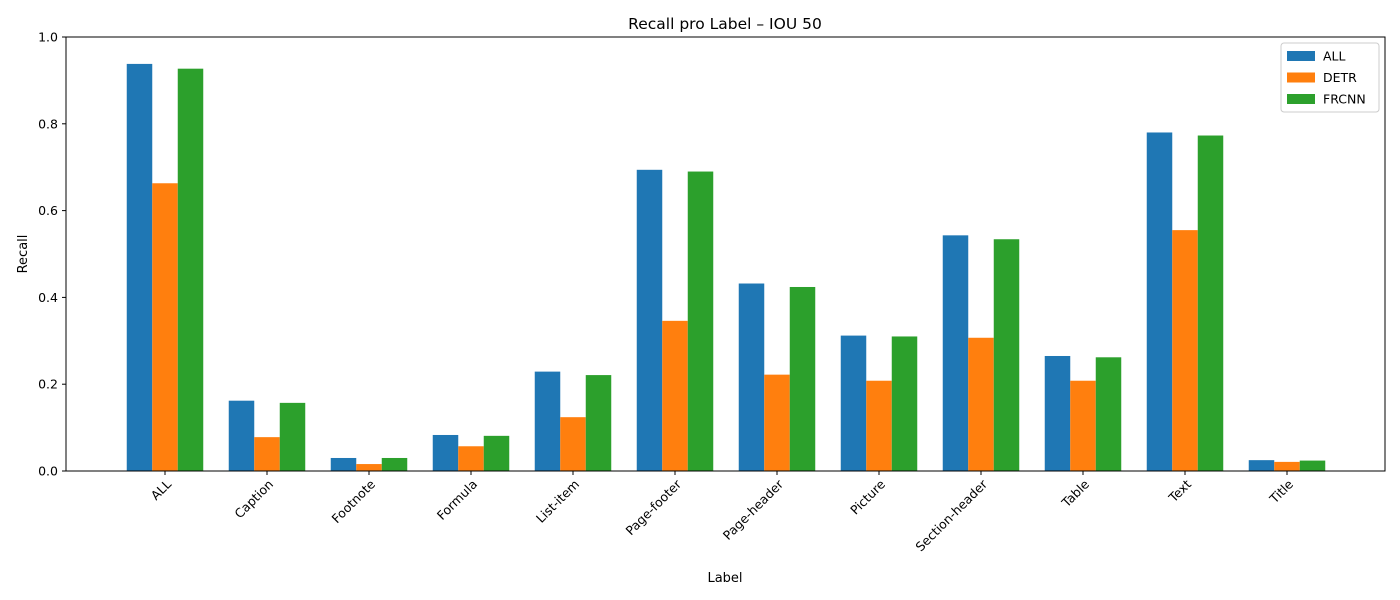 Image resolution: width=1400 pixels, height=600 pixels. I want to click on bar-frcnn-title, so click(1312, 465).